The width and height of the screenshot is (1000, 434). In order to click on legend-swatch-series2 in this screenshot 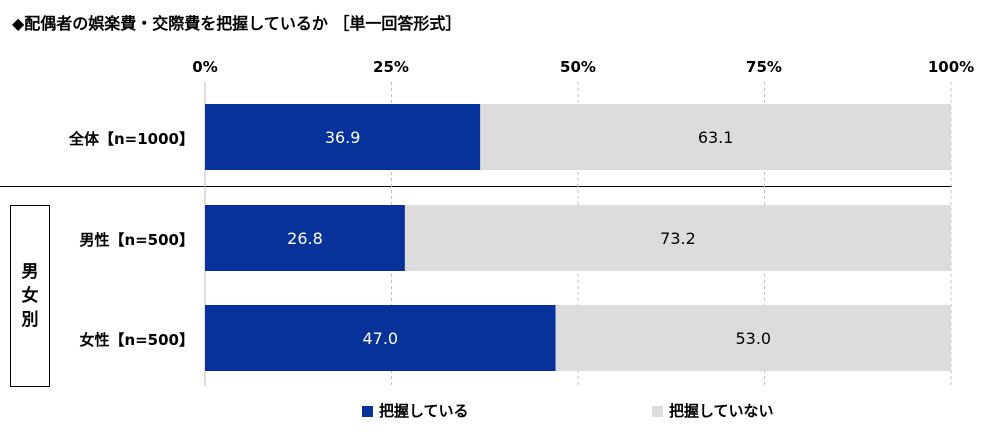, I will do `click(657, 411)`.